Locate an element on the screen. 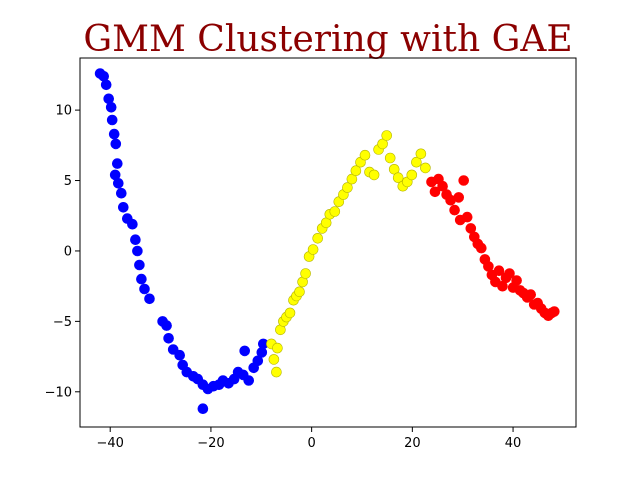 This screenshot has height=480, width=640. x-axis: −40 −20 0 20 40 is located at coordinates (308, 439).